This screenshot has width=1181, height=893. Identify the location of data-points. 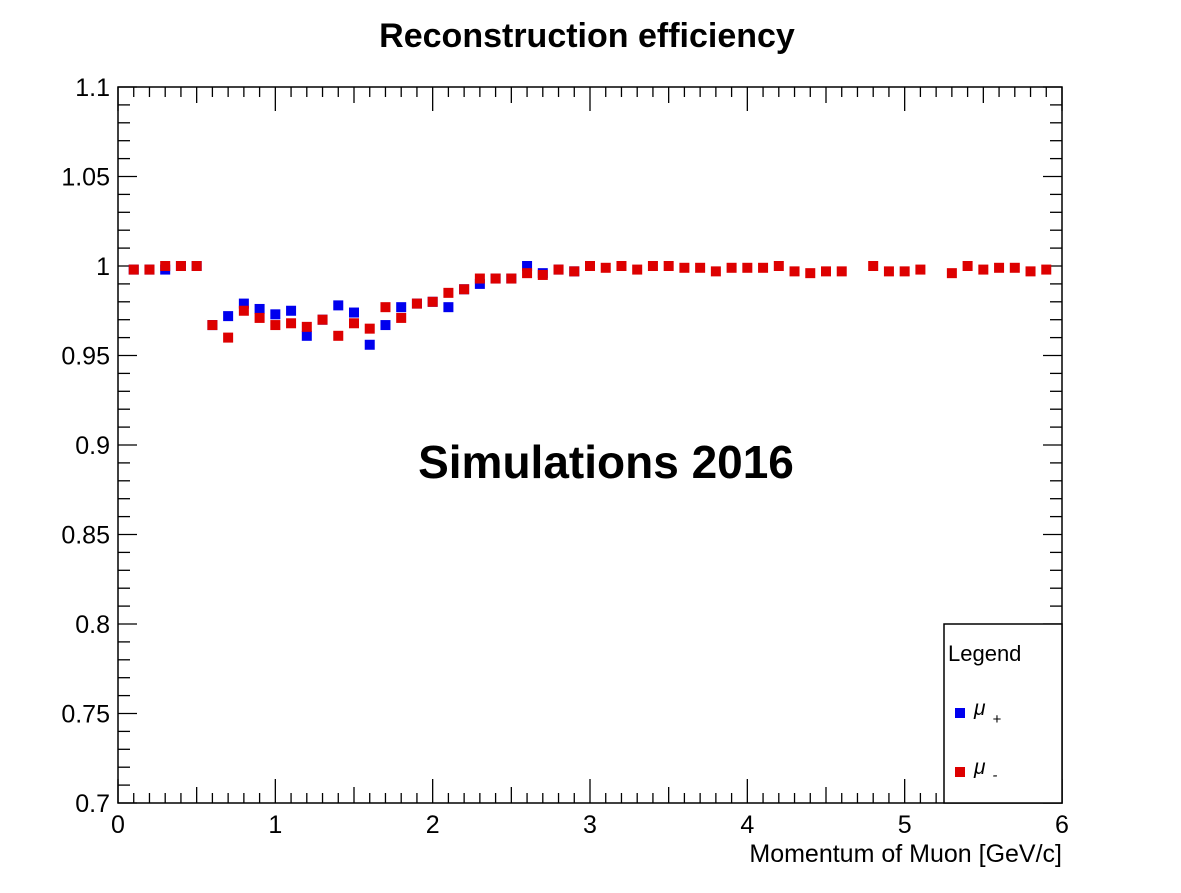
(590, 305).